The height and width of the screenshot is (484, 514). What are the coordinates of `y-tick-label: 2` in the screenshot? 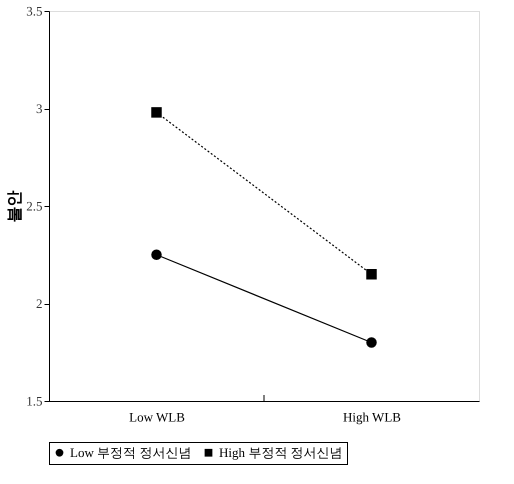 It's located at (39, 303).